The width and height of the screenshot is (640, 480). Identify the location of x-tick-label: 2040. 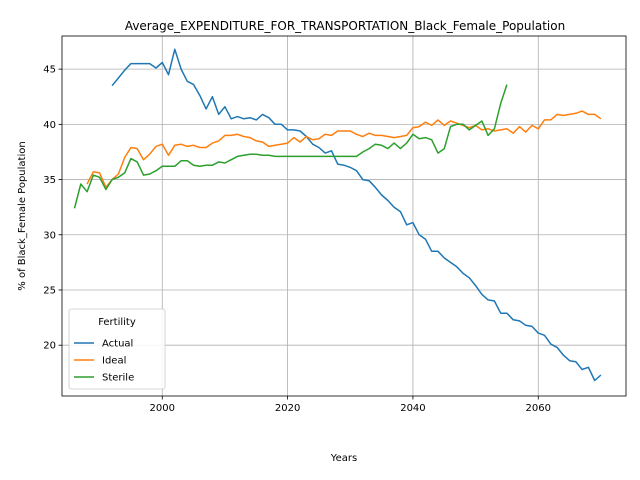
(412, 408).